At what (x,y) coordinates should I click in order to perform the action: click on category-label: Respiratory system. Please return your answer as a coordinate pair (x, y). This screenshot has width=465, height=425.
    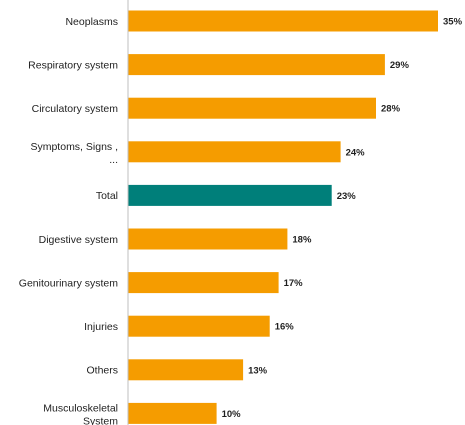
    Looking at the image, I should click on (73, 65).